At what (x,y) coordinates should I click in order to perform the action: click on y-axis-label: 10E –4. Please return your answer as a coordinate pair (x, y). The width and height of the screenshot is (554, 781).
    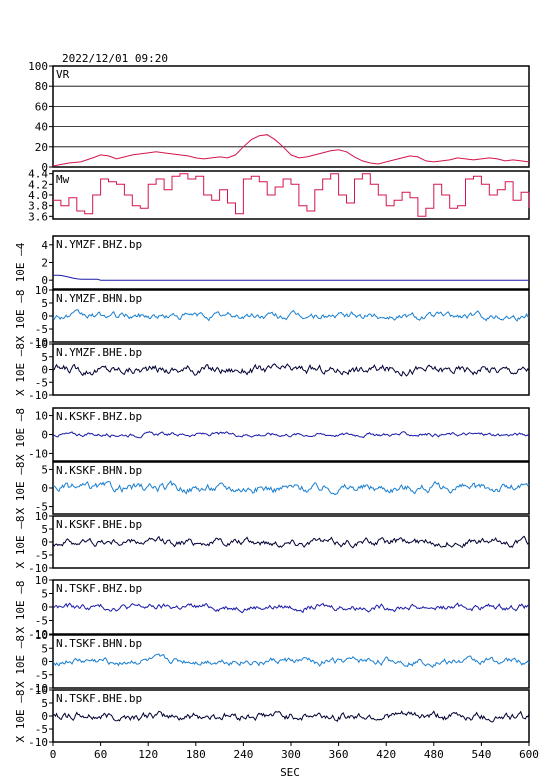
    Looking at the image, I should click on (20, 262).